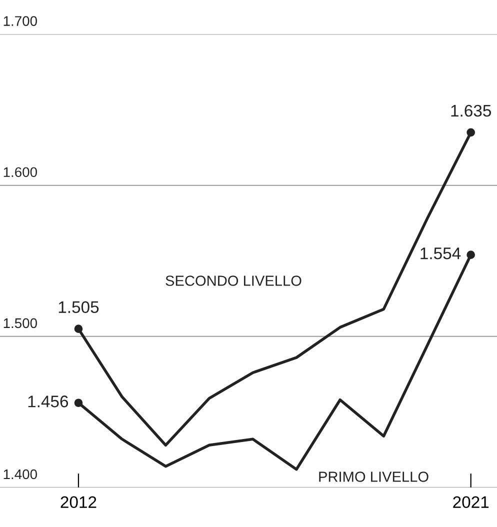  Describe the element at coordinates (373, 477) in the screenshot. I see `annotation: PRIMO LIVELLO` at that location.